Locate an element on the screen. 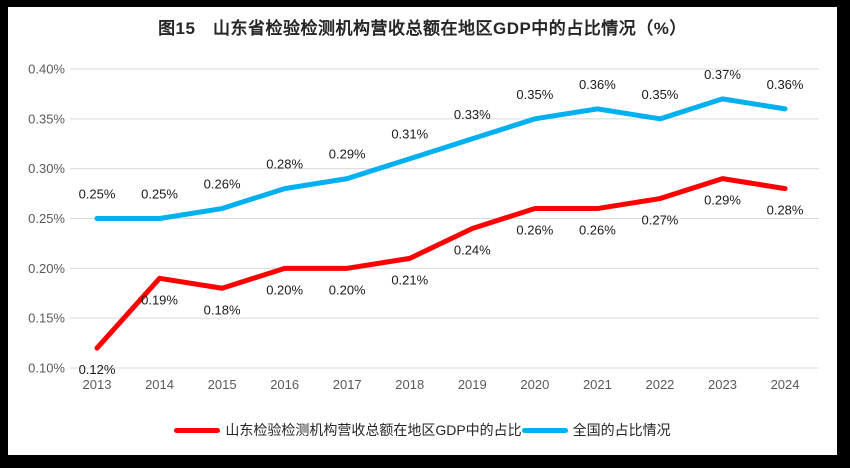 This screenshot has width=850, height=468. data-label-shandong: 0.24% is located at coordinates (472, 249).